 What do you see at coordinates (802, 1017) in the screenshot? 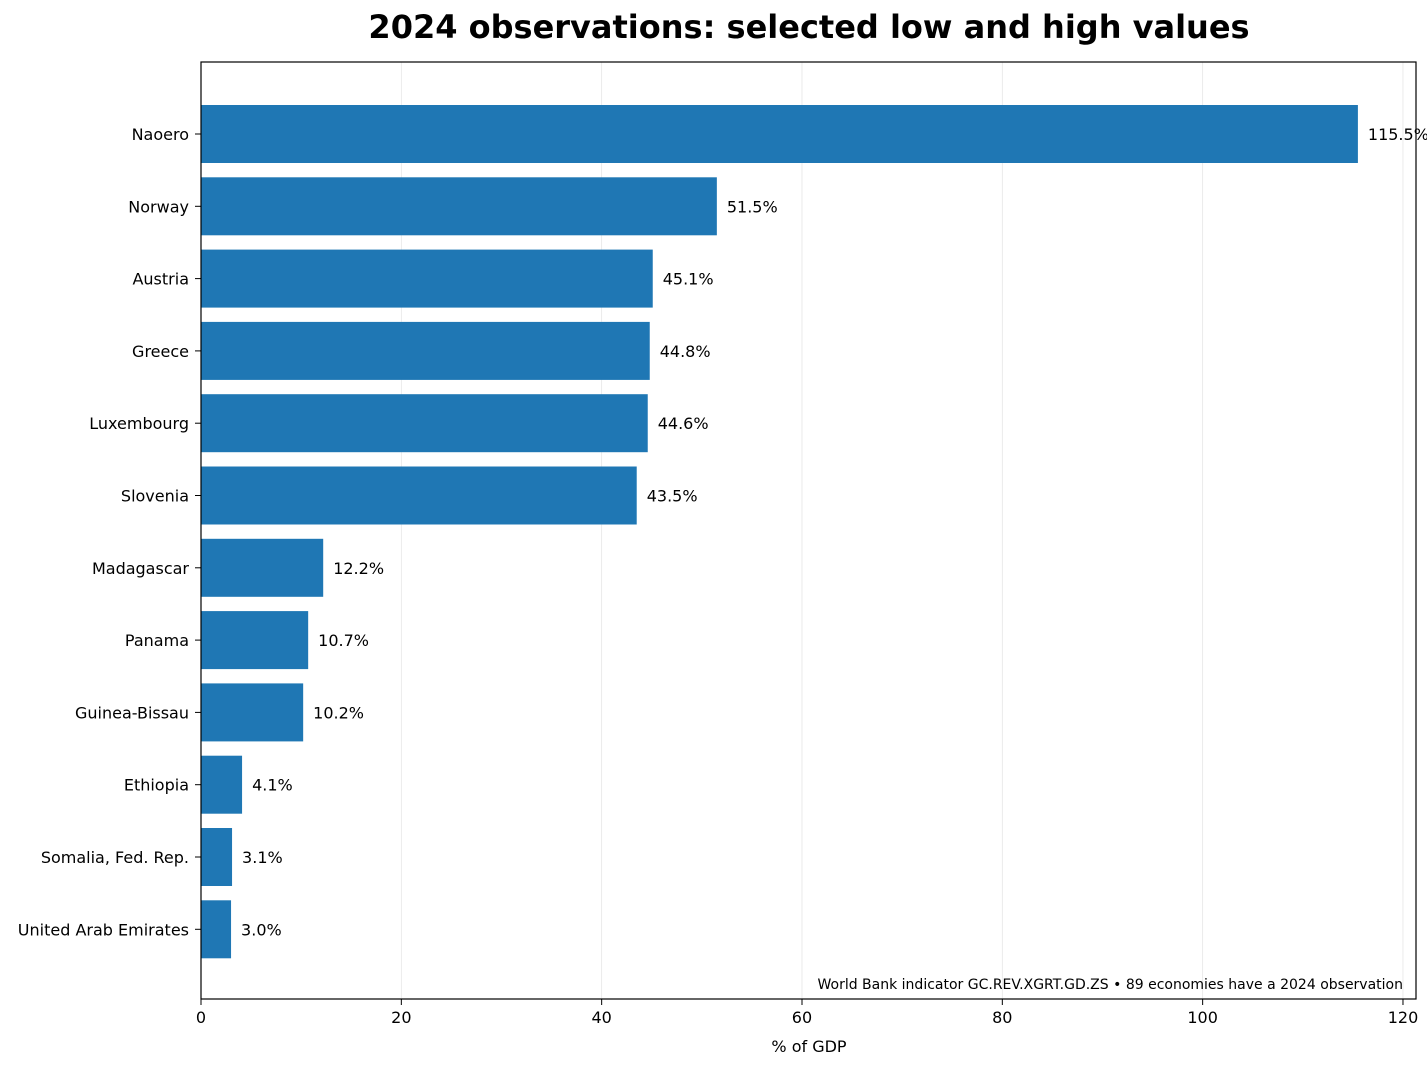
I see `x-tick-label: 60` at bounding box center [802, 1017].